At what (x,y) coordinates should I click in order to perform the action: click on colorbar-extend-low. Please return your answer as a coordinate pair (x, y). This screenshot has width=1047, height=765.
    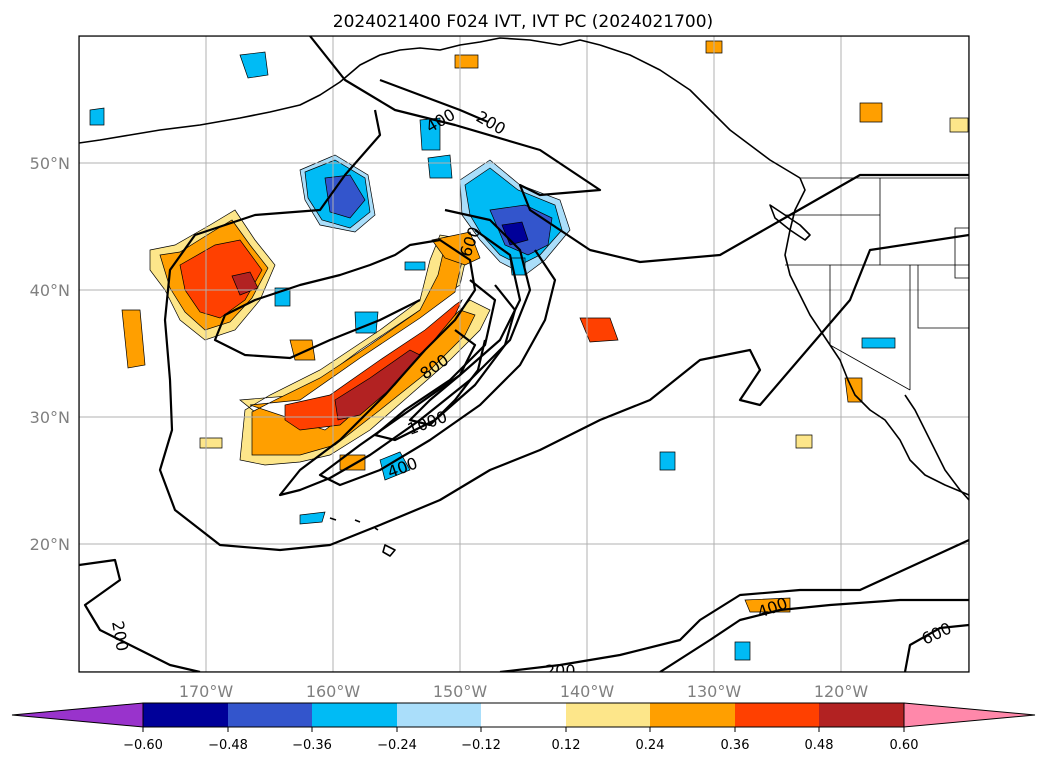
    Looking at the image, I should click on (77, 715).